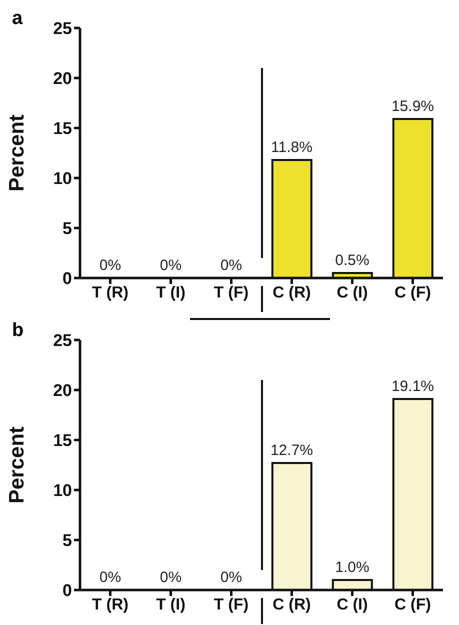 This screenshot has width=459, height=625. I want to click on data-label: 0.5%, so click(352, 260).